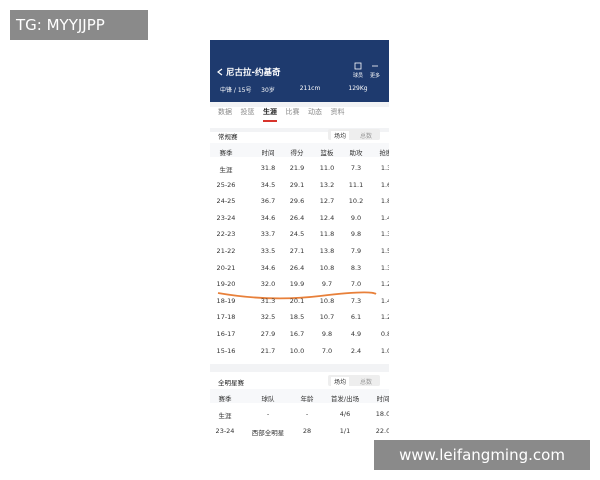 This screenshot has width=600, height=480. I want to click on table-cell: 10.2, so click(356, 201).